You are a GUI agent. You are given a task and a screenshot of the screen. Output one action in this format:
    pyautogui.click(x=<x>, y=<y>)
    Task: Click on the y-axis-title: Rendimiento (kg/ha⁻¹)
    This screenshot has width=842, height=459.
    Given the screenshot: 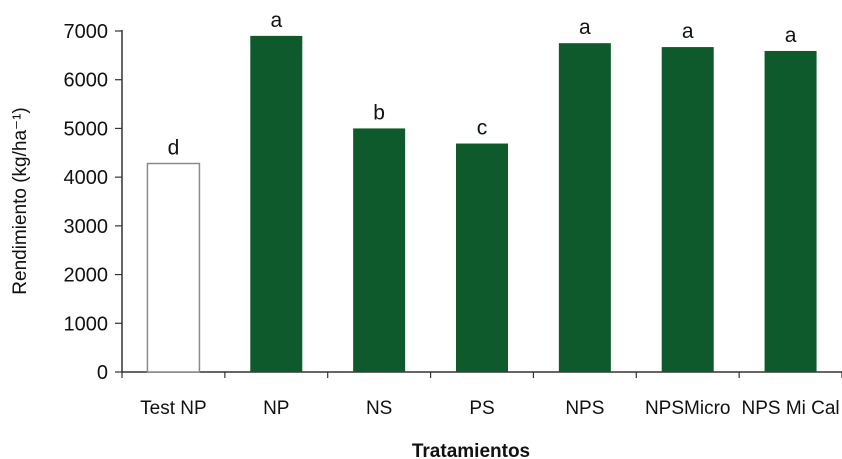 What is the action you would take?
    pyautogui.click(x=20, y=200)
    